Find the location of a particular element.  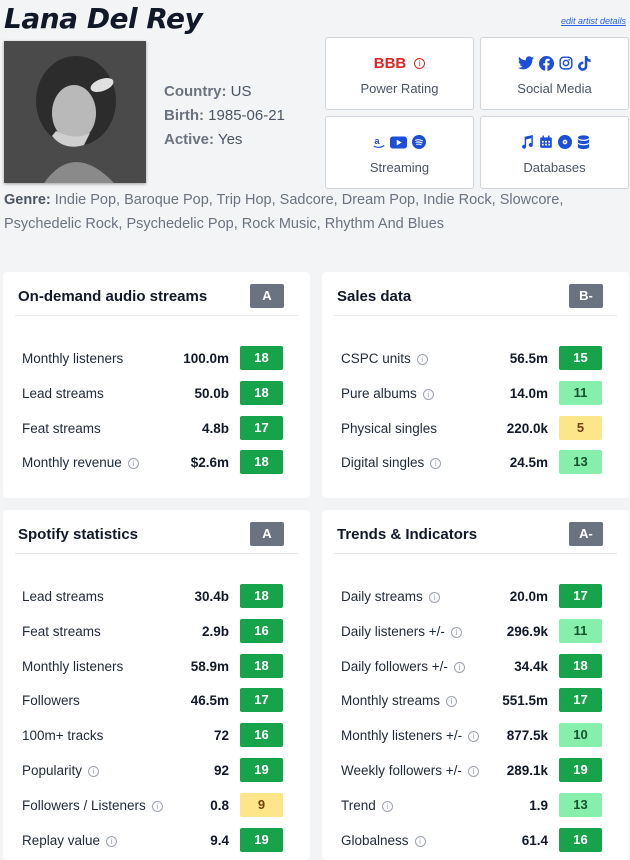

social-media-label: Social Media is located at coordinates (554, 88).